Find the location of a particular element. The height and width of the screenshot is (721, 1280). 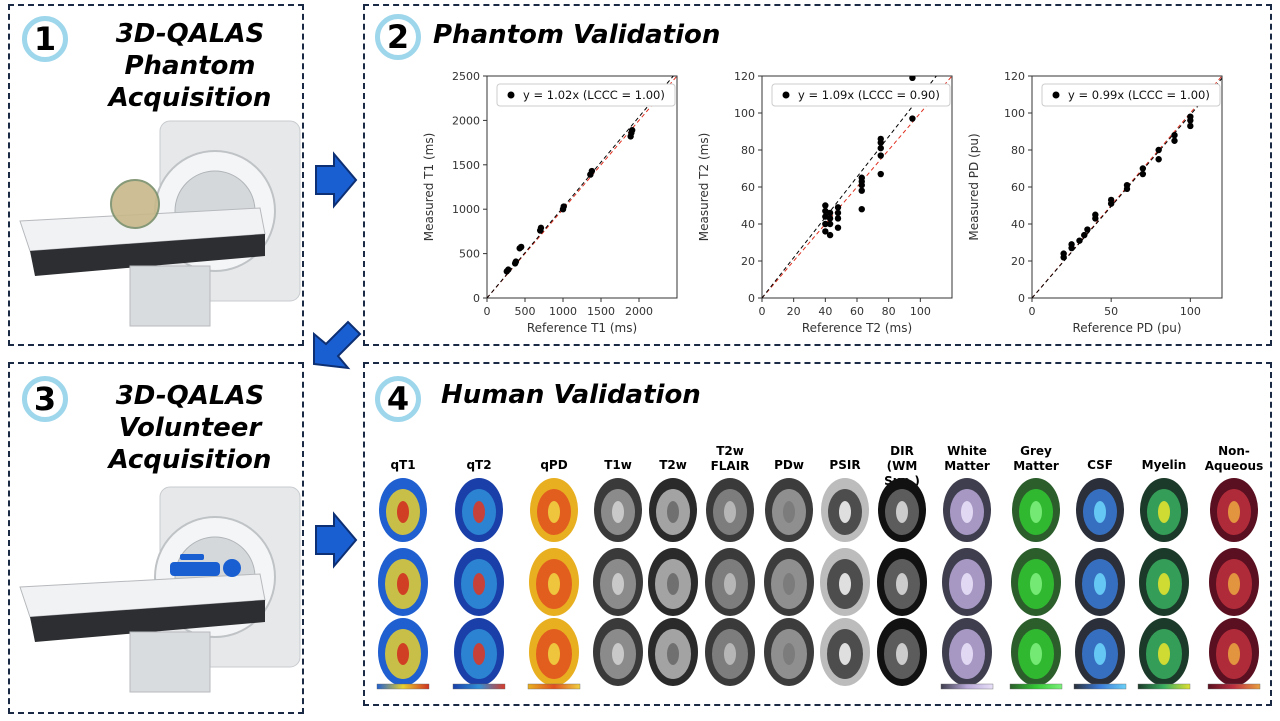

legend: y = 1.09x (LCCC = 0.90) is located at coordinates (861, 95).